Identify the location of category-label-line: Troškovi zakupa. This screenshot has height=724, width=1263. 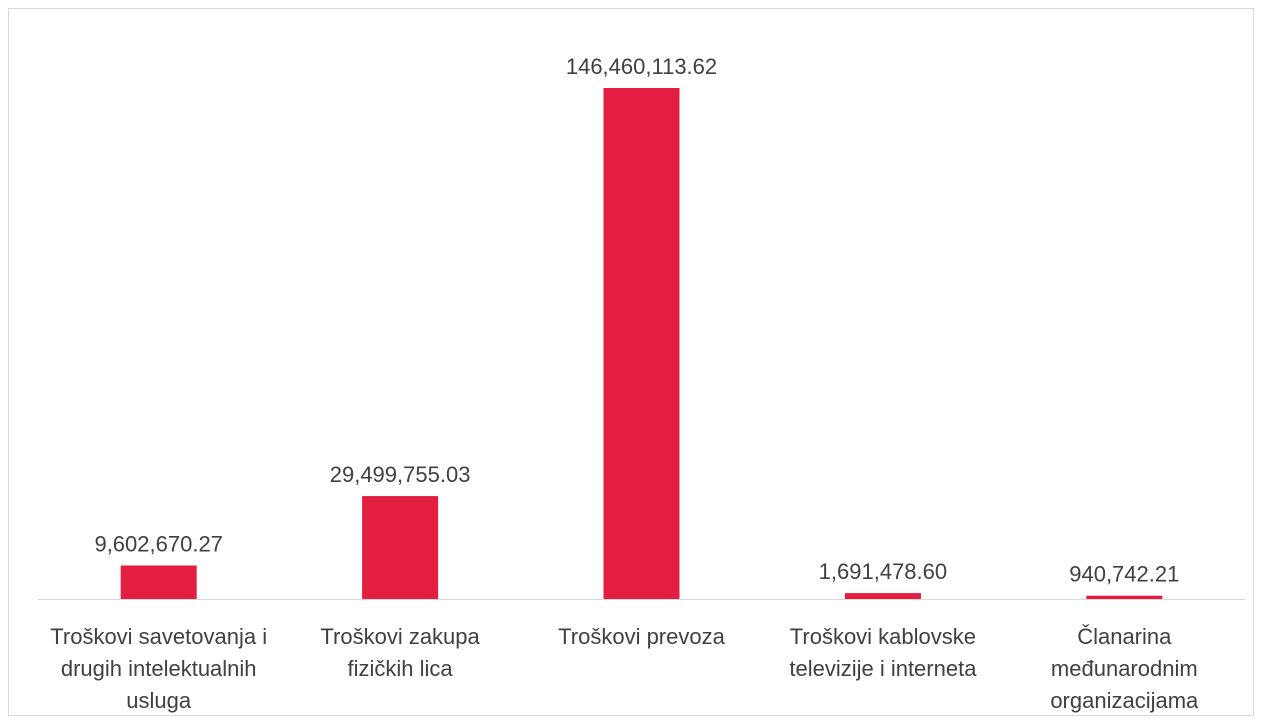
(400, 636).